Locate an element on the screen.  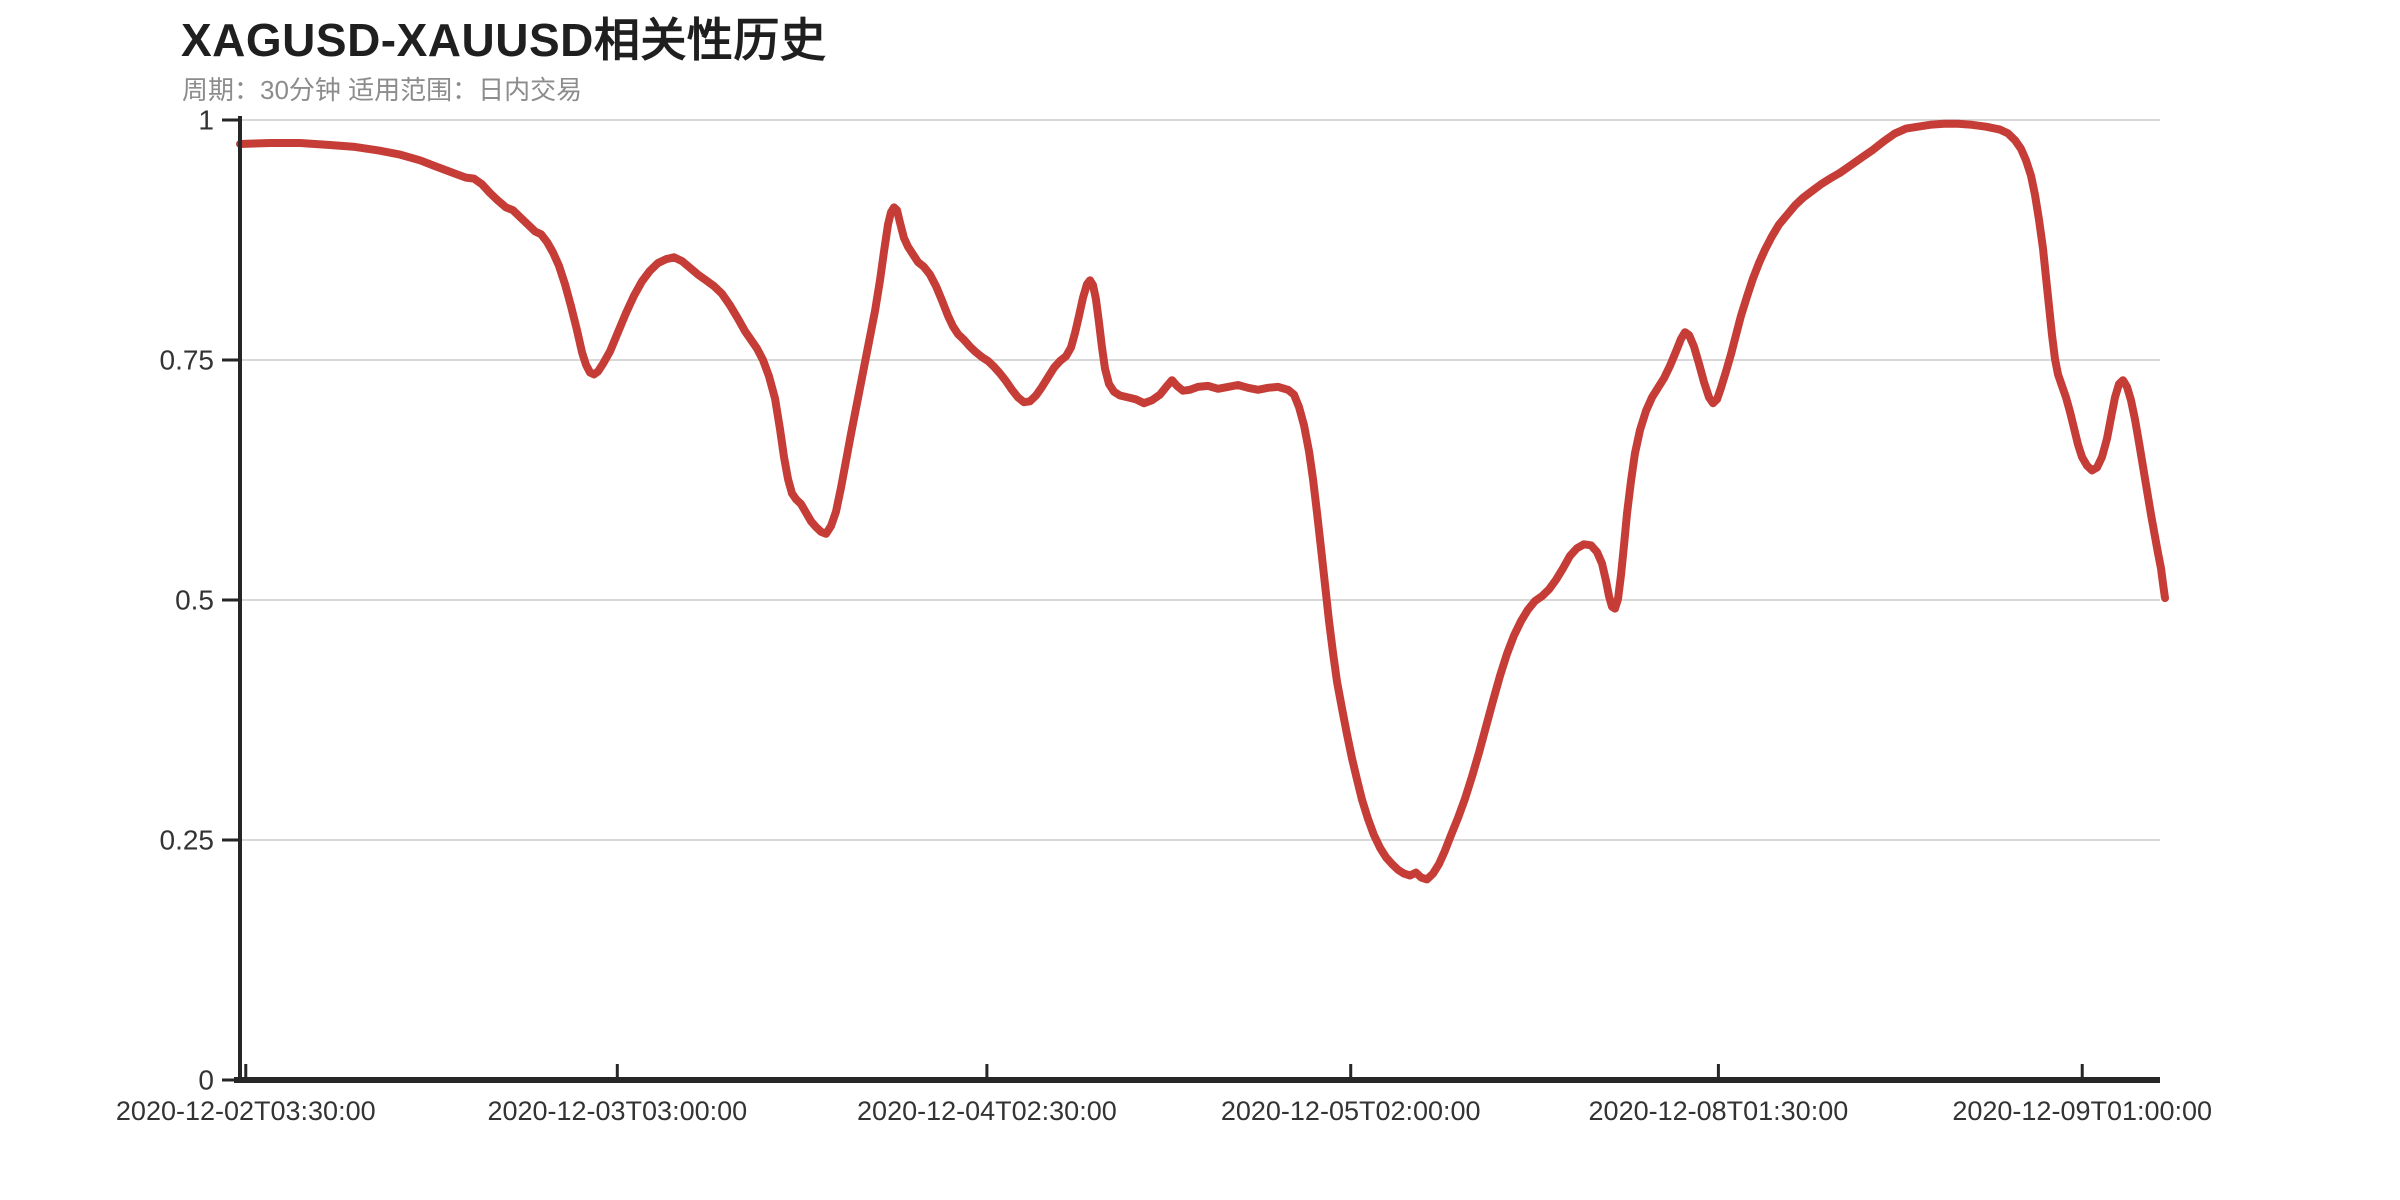
chart-title: XAGUSD-XAUUSD相关性历史 is located at coordinates (504, 40).